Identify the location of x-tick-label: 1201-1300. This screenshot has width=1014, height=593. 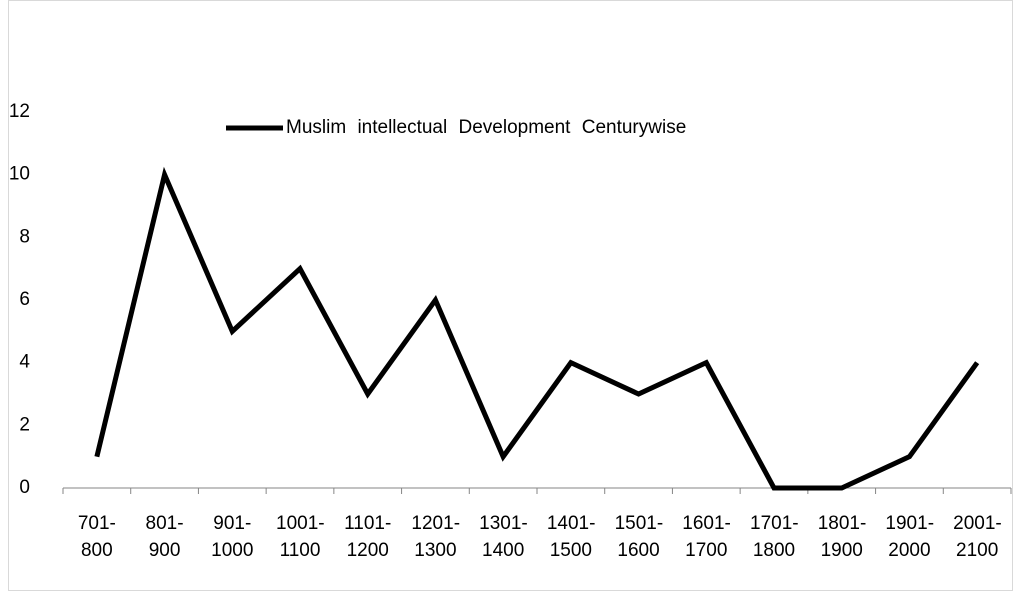
(436, 537).